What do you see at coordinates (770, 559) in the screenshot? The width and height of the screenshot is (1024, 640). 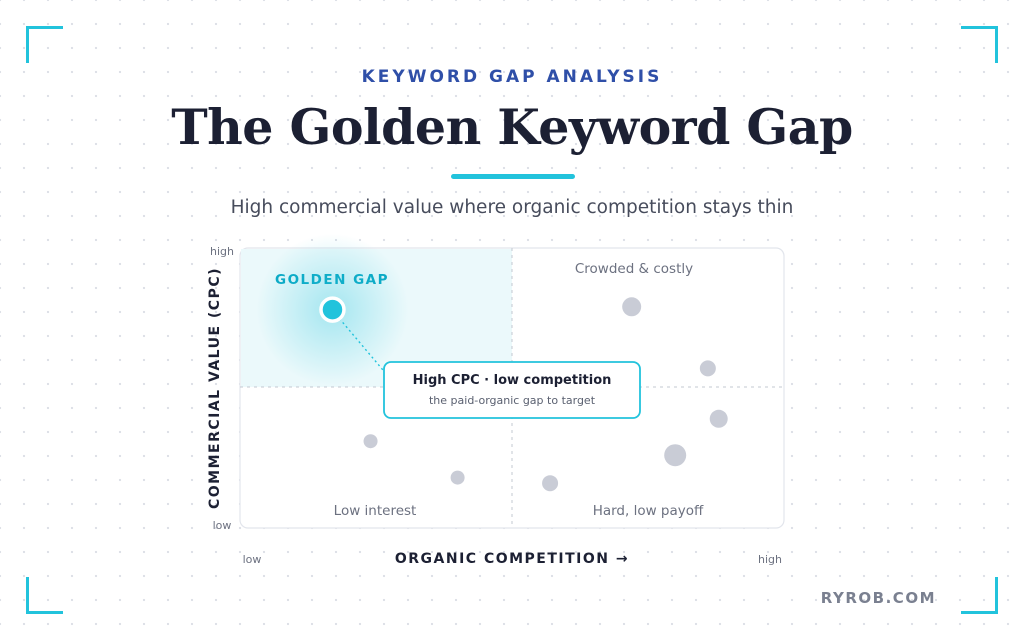 I see `x-tick-label-high: high` at bounding box center [770, 559].